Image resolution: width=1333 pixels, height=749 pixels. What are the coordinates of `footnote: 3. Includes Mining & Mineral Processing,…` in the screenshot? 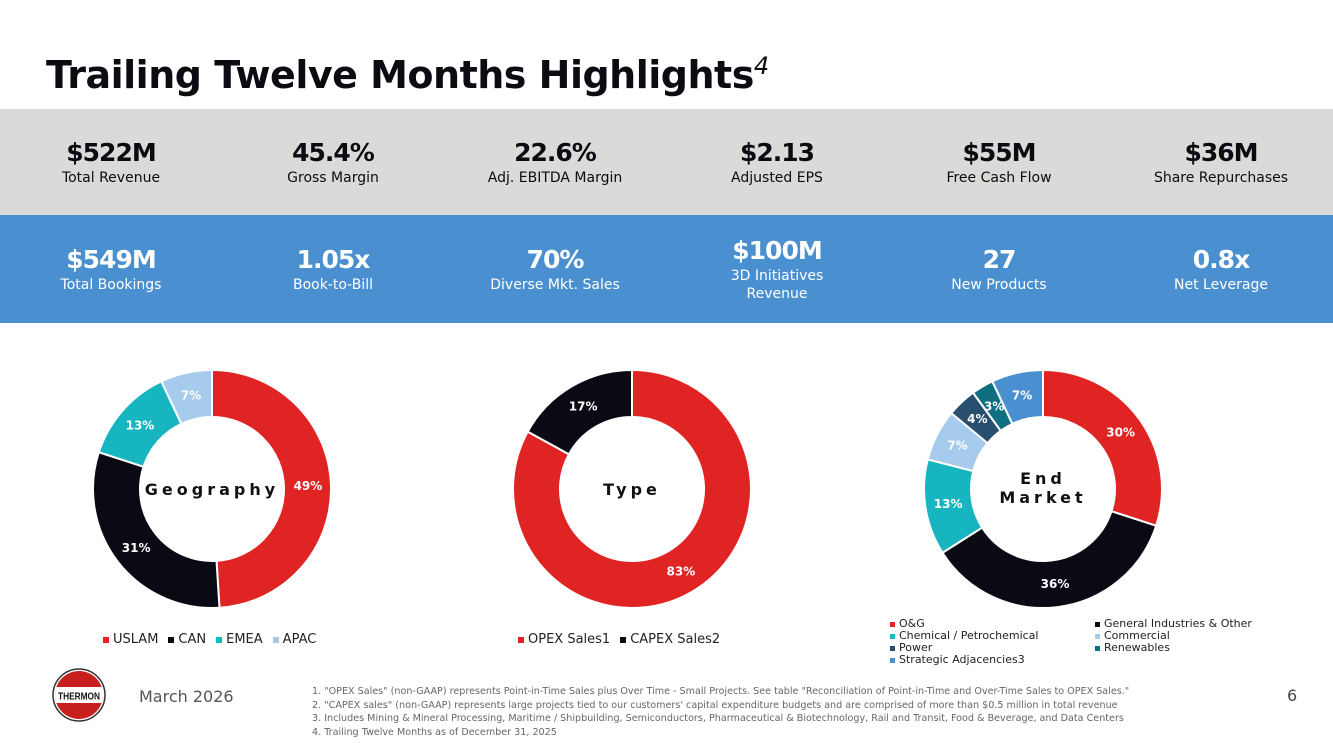 It's located at (718, 718).